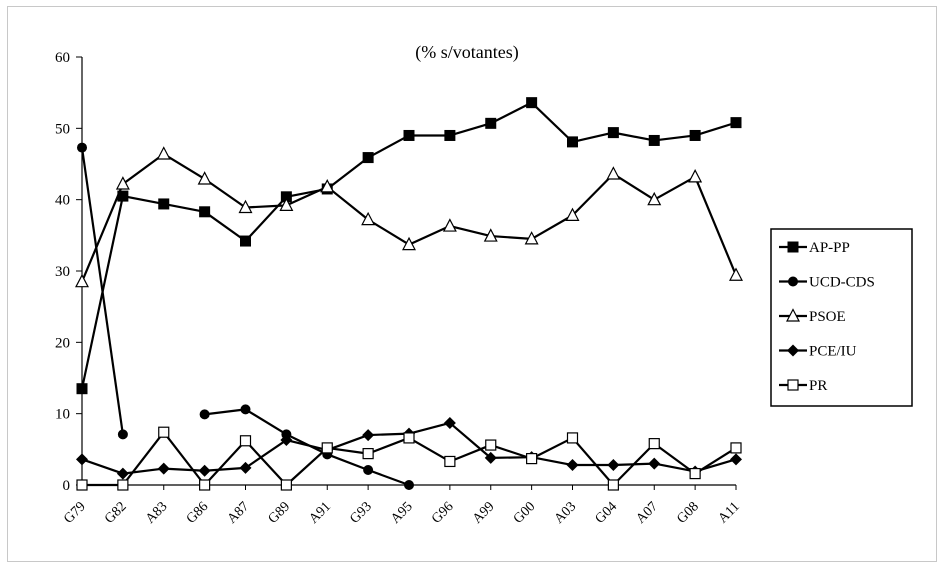 Image resolution: width=946 pixels, height=570 pixels. What do you see at coordinates (198, 513) in the screenshot?
I see `x-tick-label: G86` at bounding box center [198, 513].